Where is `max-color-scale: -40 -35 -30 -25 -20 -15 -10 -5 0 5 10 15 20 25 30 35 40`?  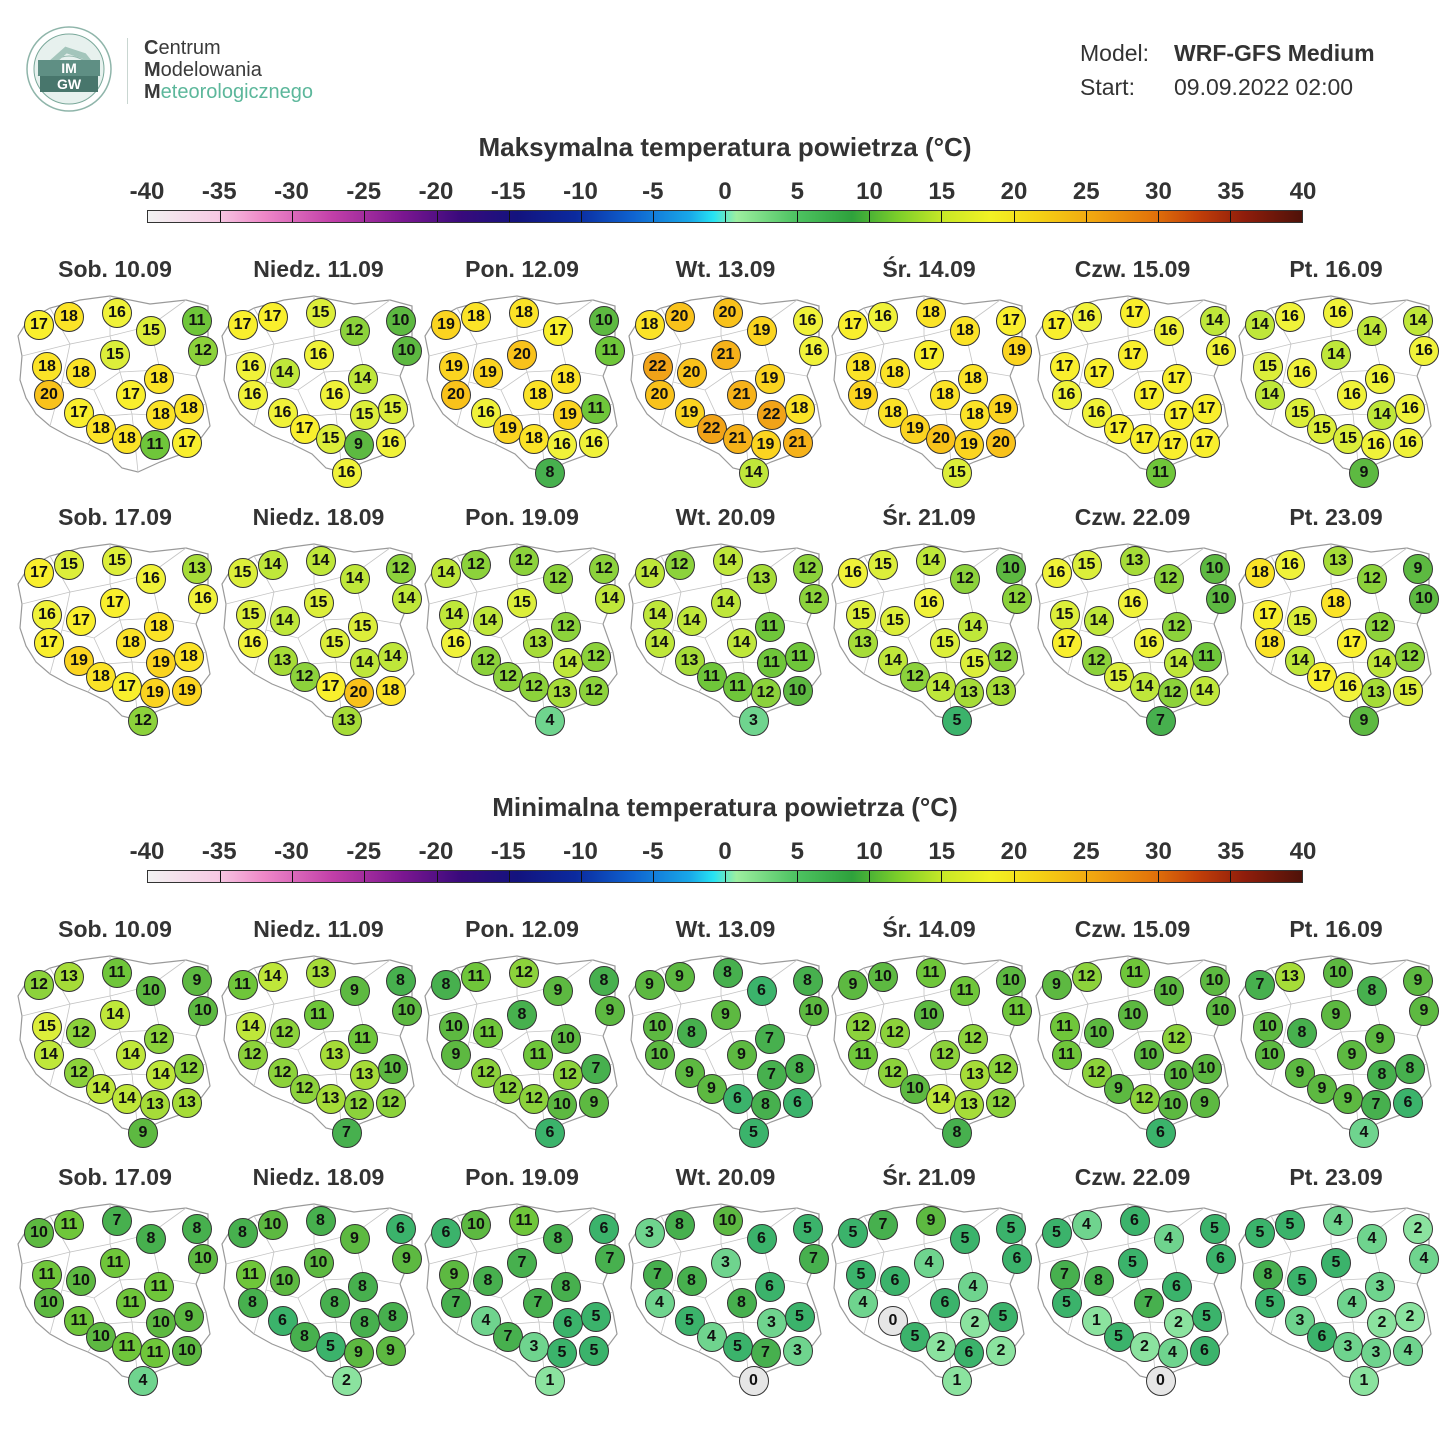 max-color-scale: -40 -35 -30 -25 -20 -15 -10 -5 0 5 10 15 20 25 30 35 40 is located at coordinates (723, 200).